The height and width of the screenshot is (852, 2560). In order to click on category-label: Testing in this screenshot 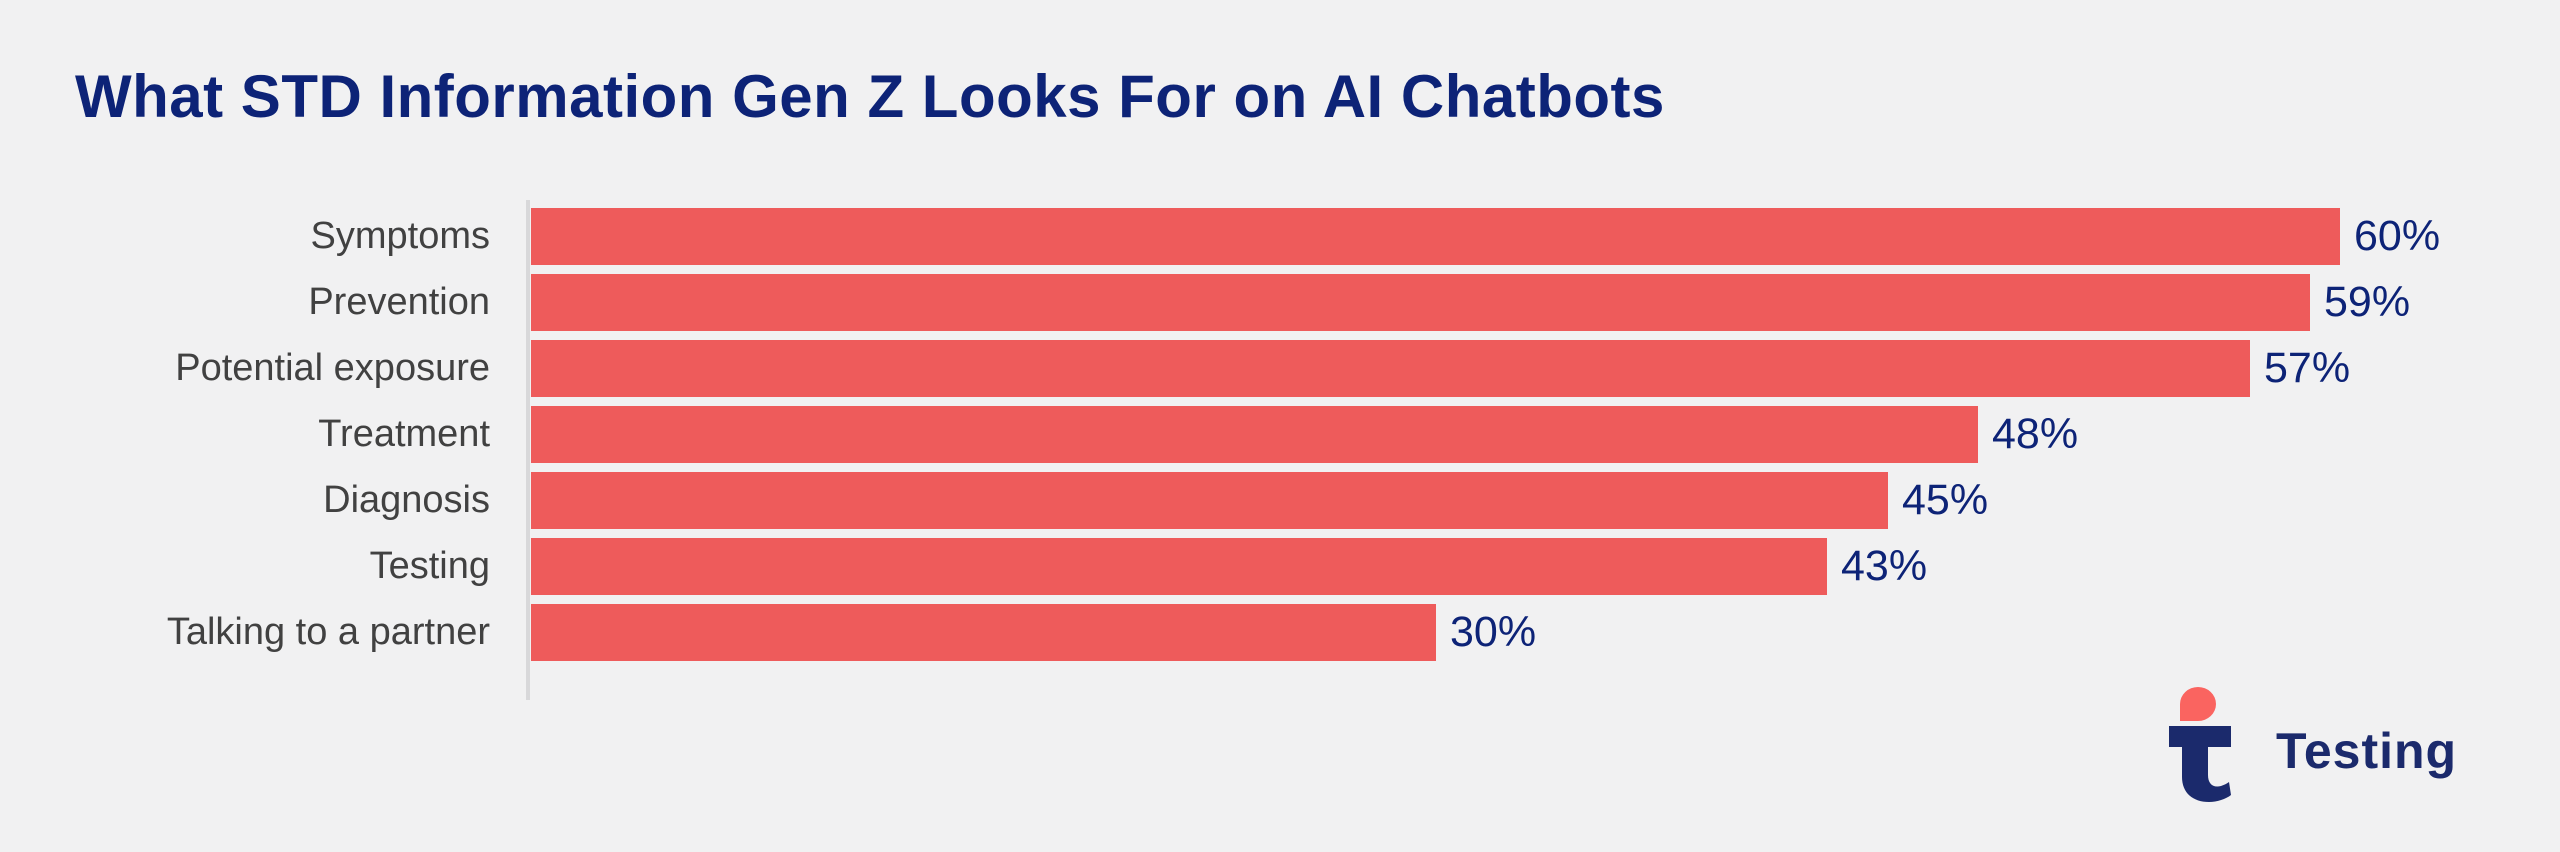, I will do `click(429, 566)`.